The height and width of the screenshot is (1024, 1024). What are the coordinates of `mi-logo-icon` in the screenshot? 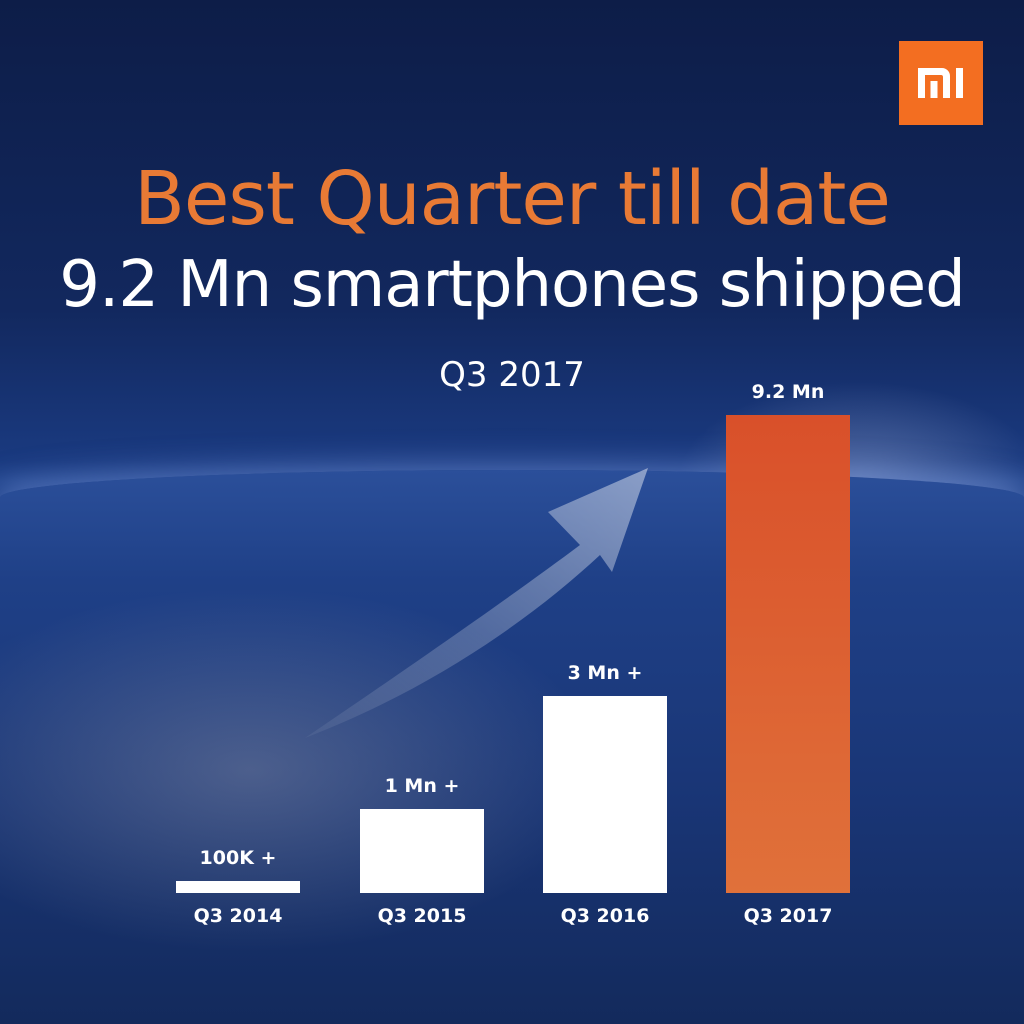 It's located at (940, 83).